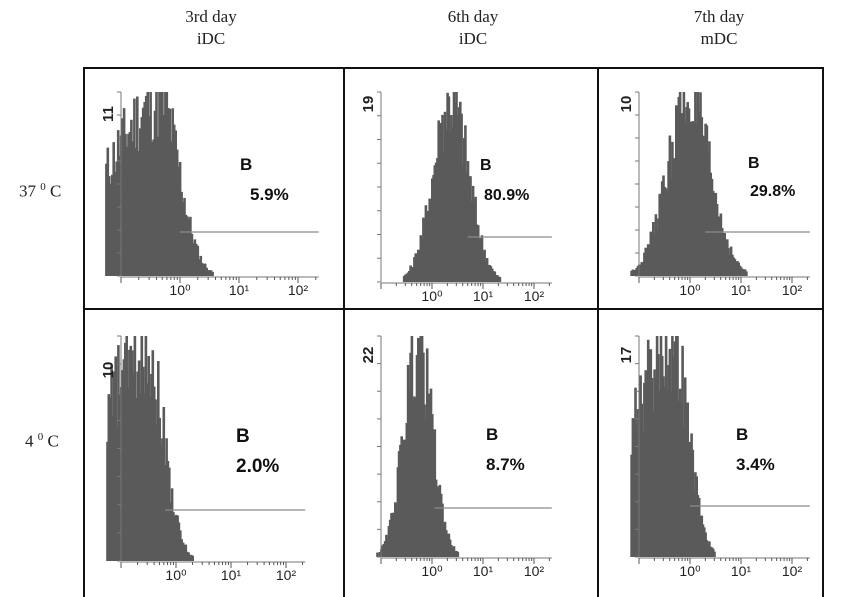 The width and height of the screenshot is (847, 597). Describe the element at coordinates (108, 370) in the screenshot. I see `y-max-label: 10` at that location.